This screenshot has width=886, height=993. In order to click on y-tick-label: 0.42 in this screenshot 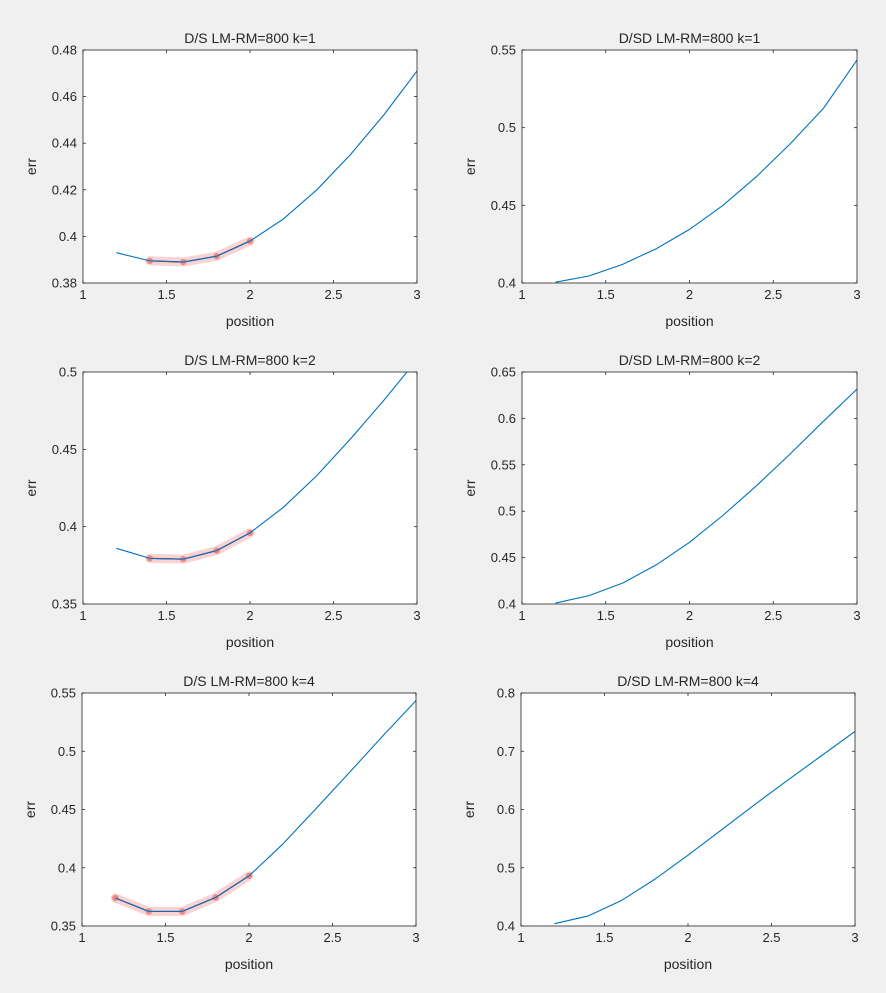, I will do `click(64, 189)`.